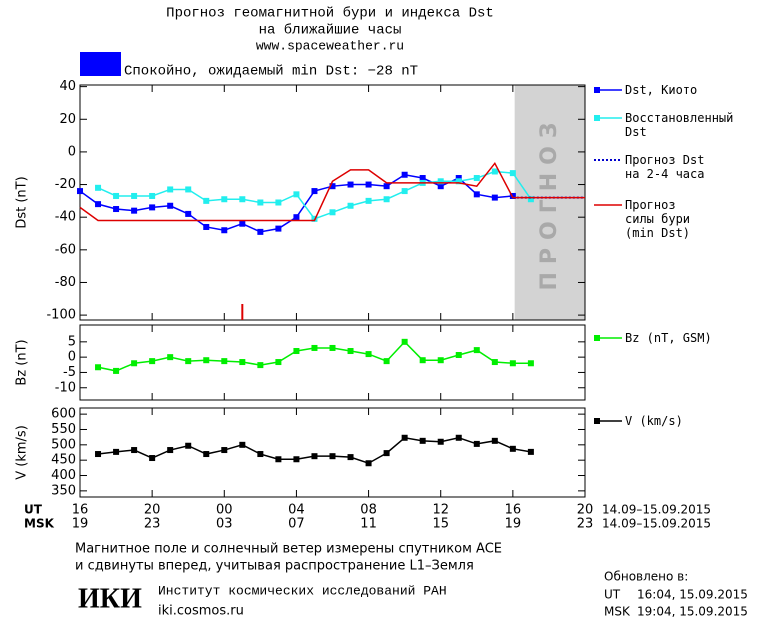 The width and height of the screenshot is (760, 620). Describe the element at coordinates (67, 119) in the screenshot. I see `y-tick-label: 20` at that location.